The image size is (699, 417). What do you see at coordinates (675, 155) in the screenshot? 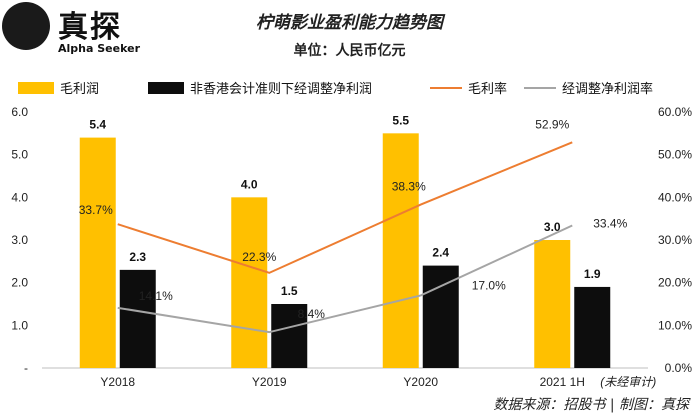
I see `right-axis-tick: 50.0%` at bounding box center [675, 155].